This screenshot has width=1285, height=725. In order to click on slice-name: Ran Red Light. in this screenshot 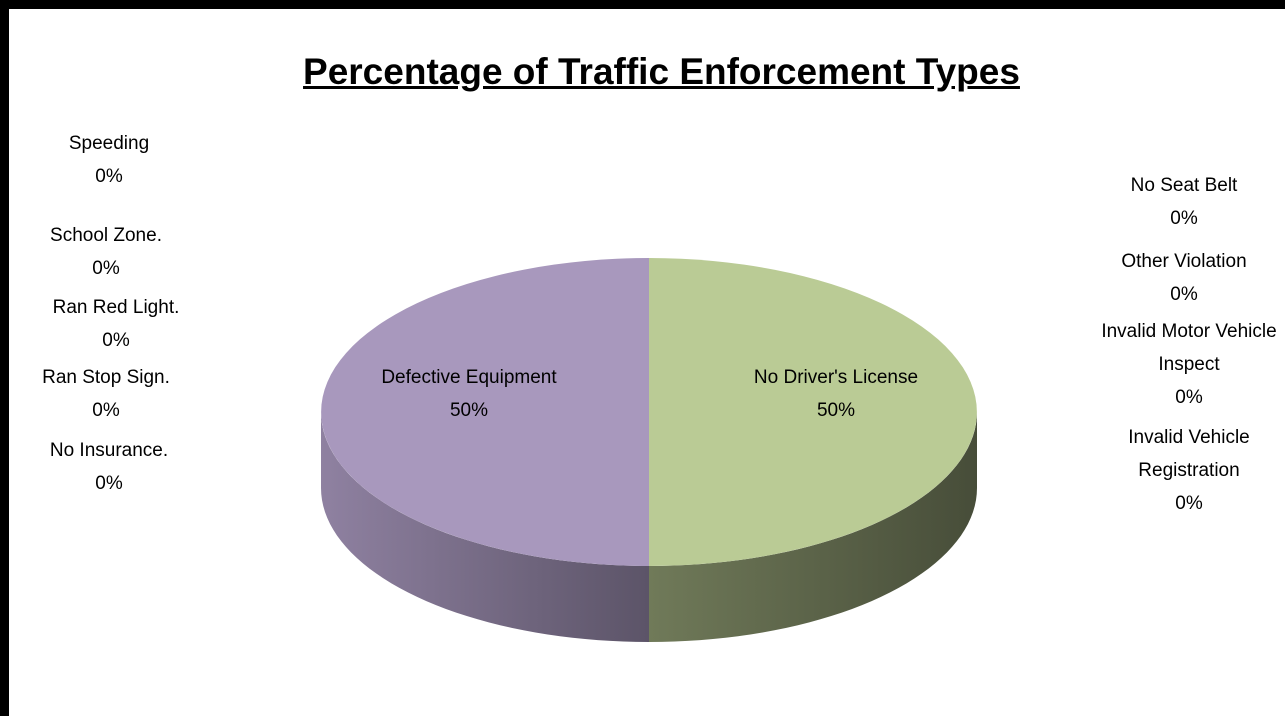, I will do `click(116, 307)`.